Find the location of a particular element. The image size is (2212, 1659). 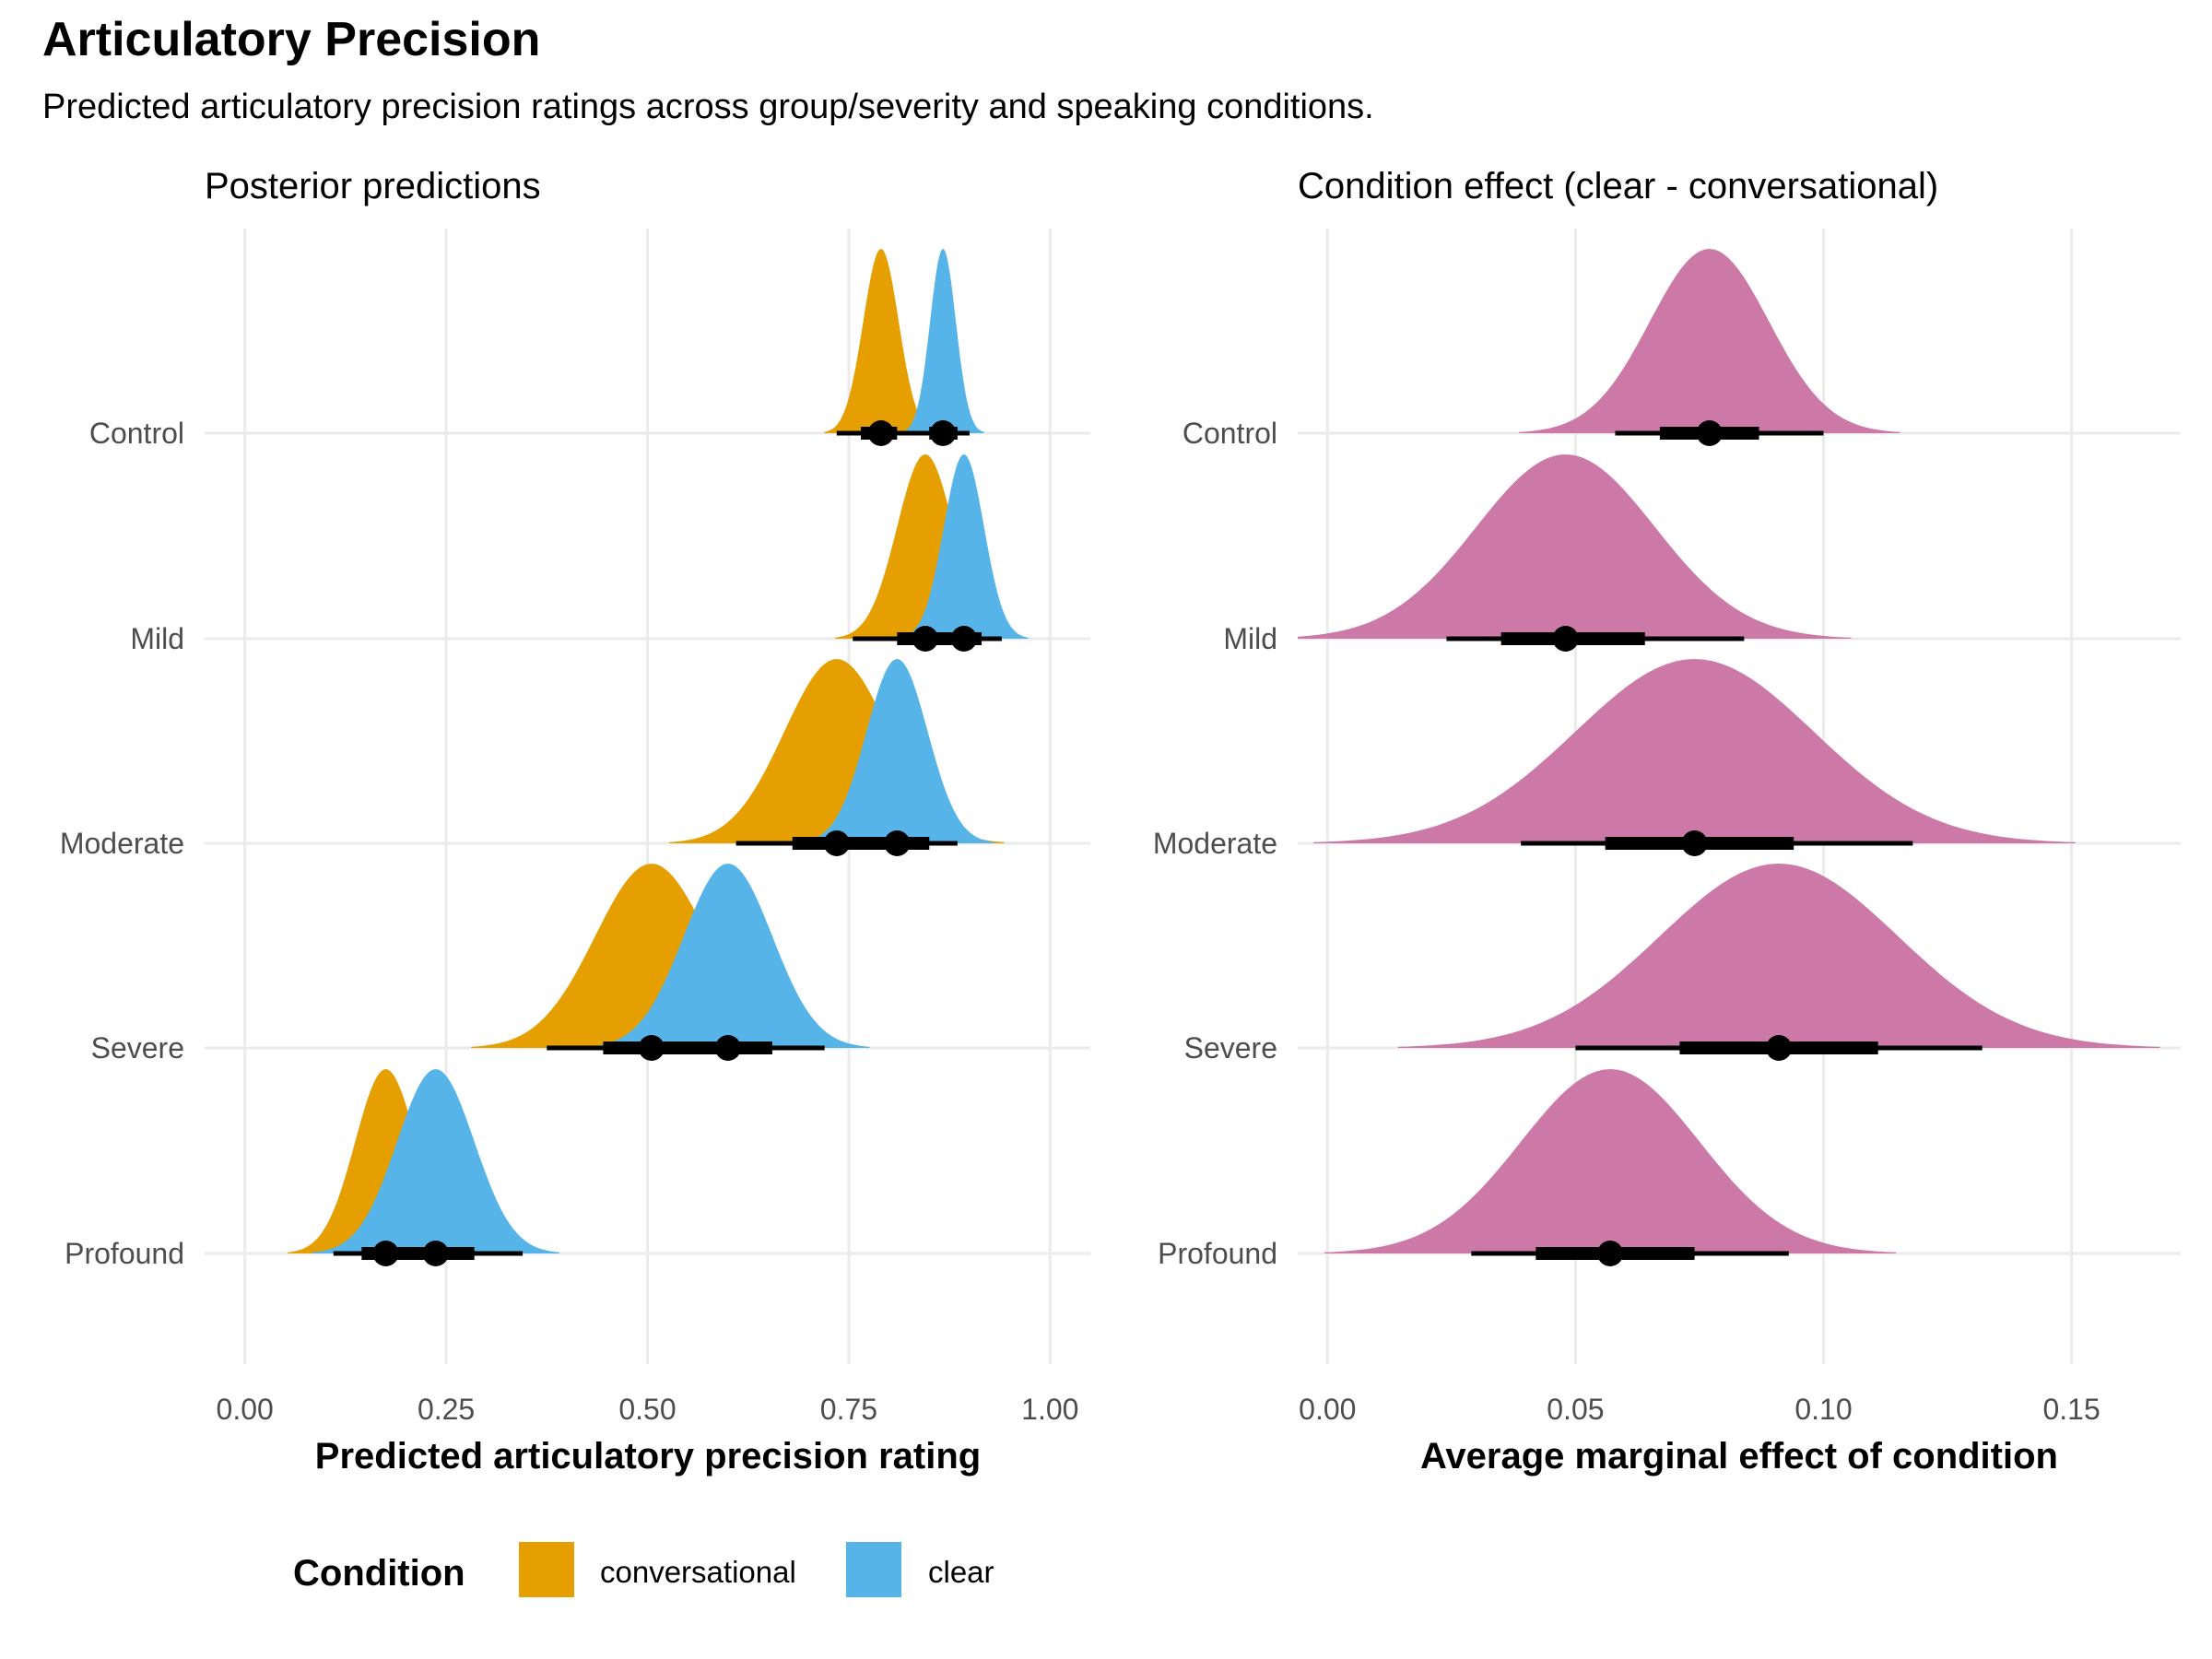

legend: Condition conversational clear is located at coordinates (643, 1569).